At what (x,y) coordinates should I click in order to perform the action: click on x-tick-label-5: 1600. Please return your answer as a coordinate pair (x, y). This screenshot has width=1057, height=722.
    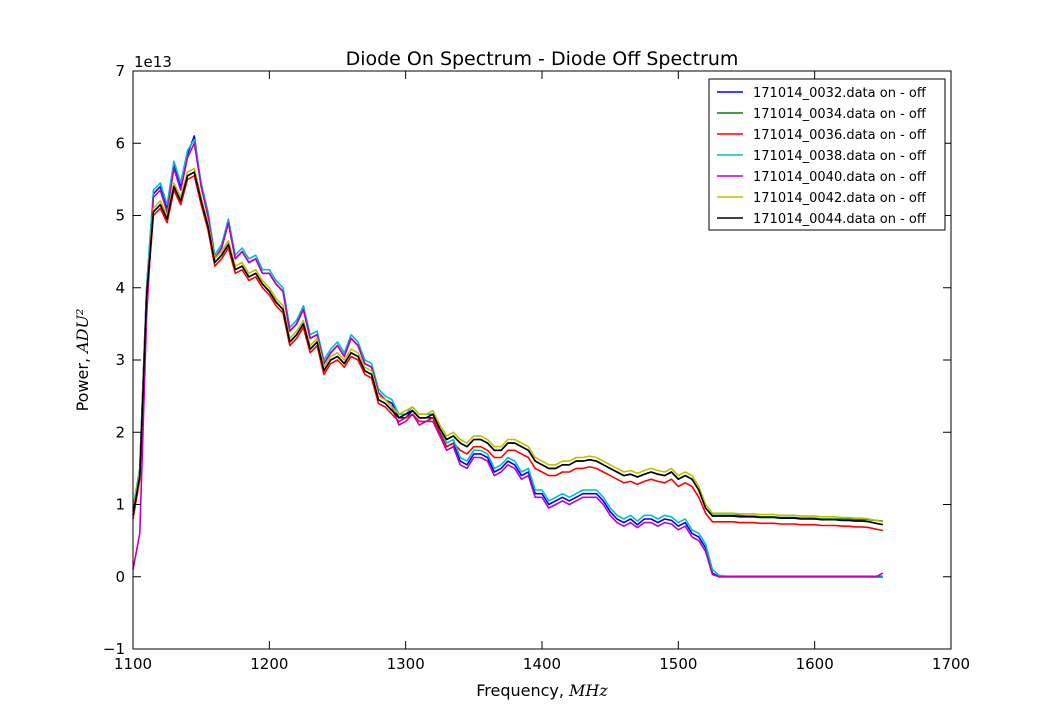
    Looking at the image, I should click on (815, 664).